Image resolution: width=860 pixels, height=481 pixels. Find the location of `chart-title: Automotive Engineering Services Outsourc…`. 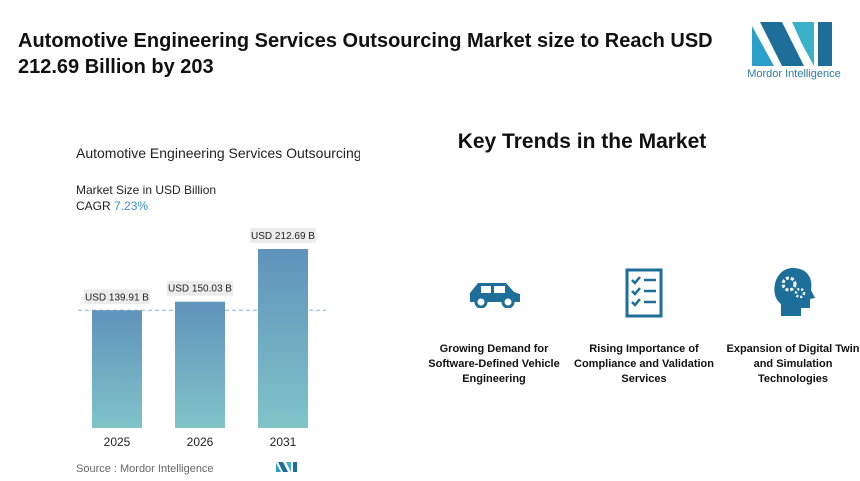

chart-title: Automotive Engineering Services Outsourc… is located at coordinates (218, 153).